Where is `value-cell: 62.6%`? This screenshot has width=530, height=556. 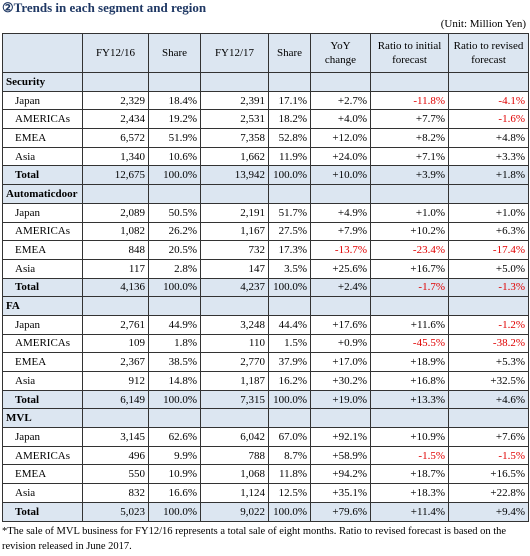 value-cell: 62.6% is located at coordinates (174, 437).